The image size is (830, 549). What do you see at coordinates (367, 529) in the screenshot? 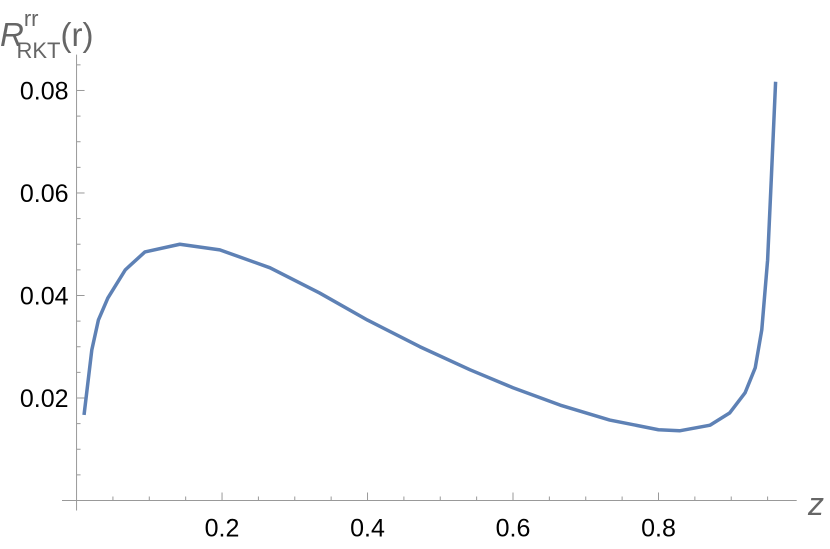
I see `x-tick-label: 0.4` at bounding box center [367, 529].